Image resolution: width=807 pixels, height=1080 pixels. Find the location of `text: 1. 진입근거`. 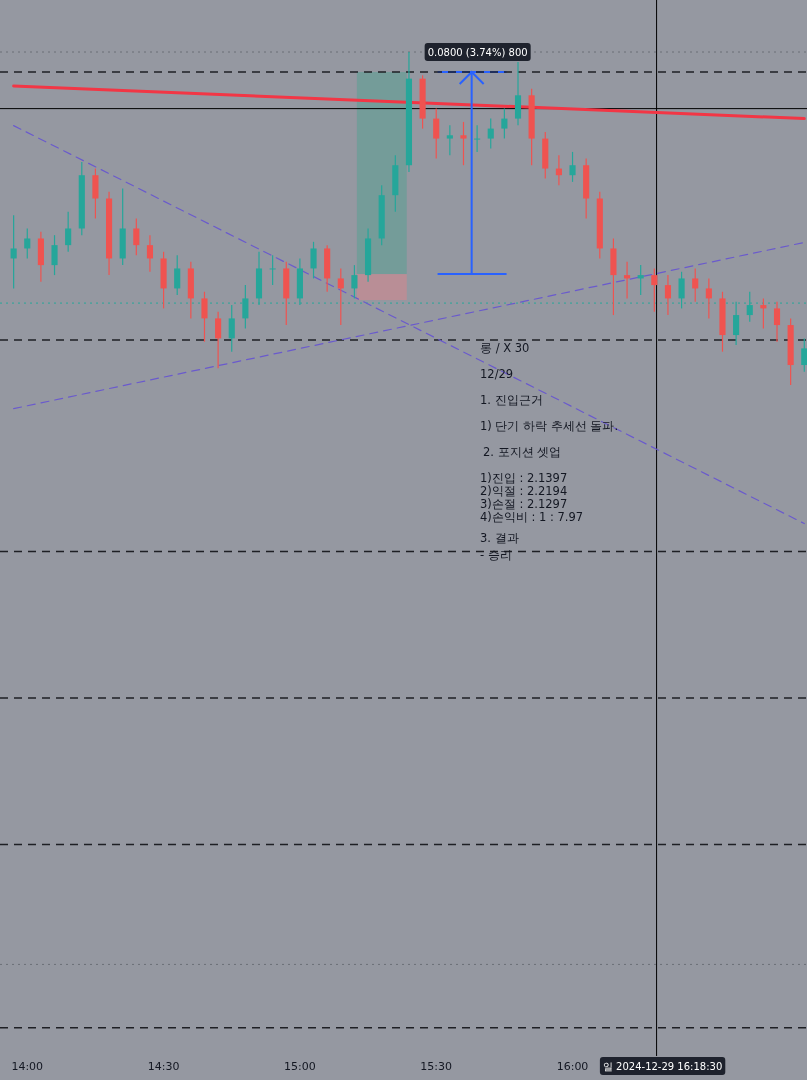

text: 1. 진입근거 is located at coordinates (511, 400).